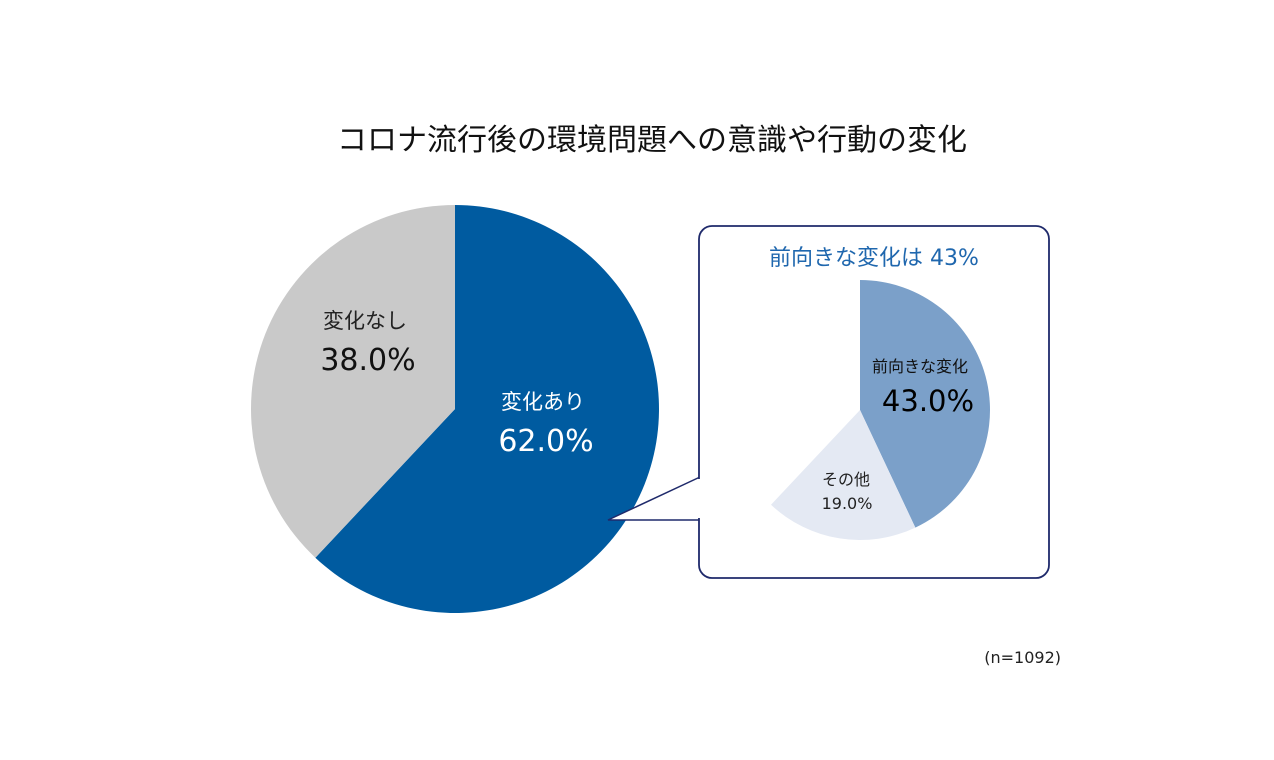 The image size is (1274, 760). What do you see at coordinates (1022, 657) in the screenshot?
I see `sample-size-note: (n=1092)` at bounding box center [1022, 657].